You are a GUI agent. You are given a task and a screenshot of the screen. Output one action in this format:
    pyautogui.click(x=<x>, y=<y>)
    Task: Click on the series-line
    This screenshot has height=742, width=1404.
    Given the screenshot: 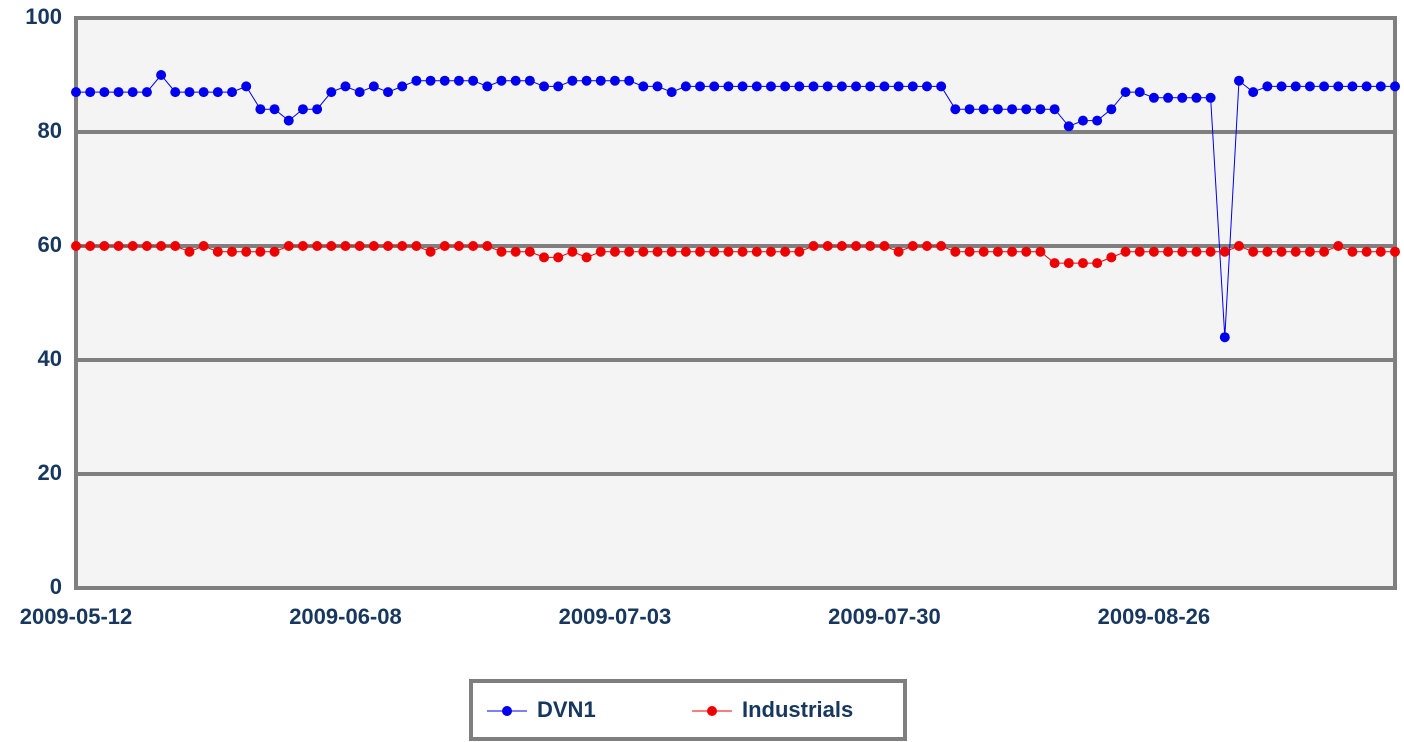 What is the action you would take?
    pyautogui.click(x=735, y=254)
    